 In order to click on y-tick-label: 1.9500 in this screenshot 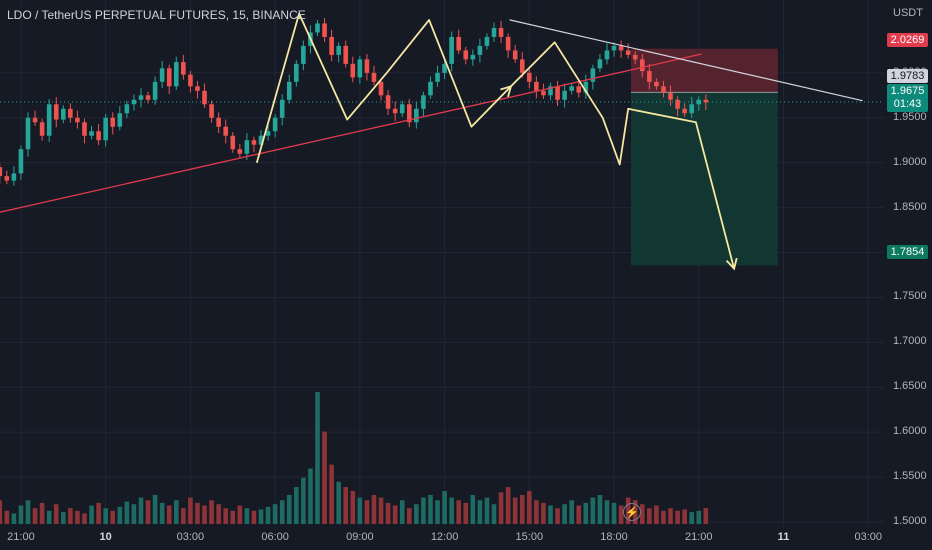, I will do `click(910, 116)`.